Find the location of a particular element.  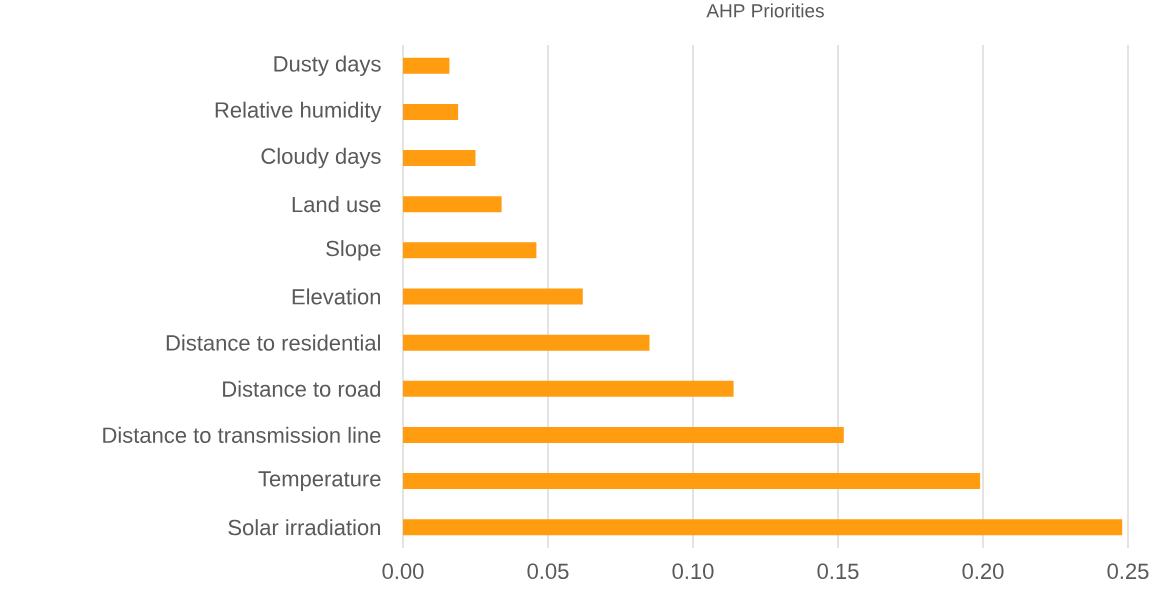

y-tick-label: Land use is located at coordinates (336, 204).